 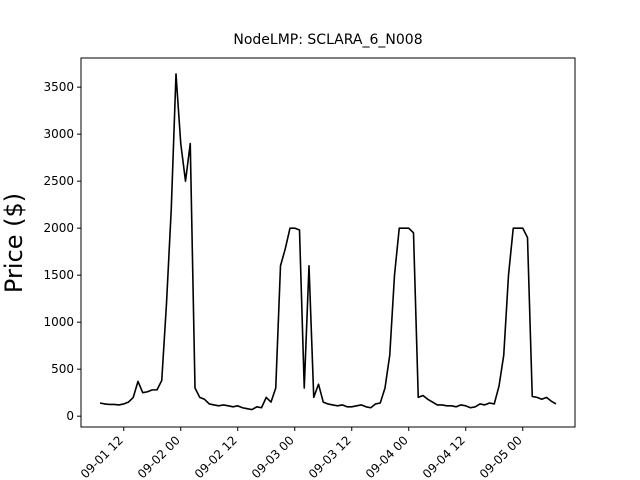 I want to click on chart-title: NodeLMP: SCLARA_6_N008, so click(x=327, y=40).